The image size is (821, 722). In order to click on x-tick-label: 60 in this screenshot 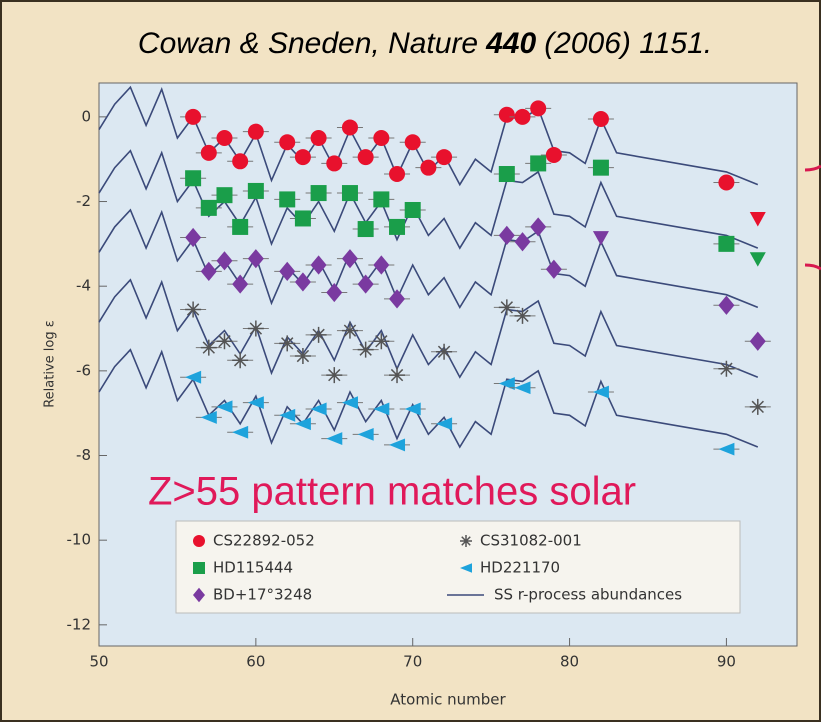, I will do `click(255, 662)`.